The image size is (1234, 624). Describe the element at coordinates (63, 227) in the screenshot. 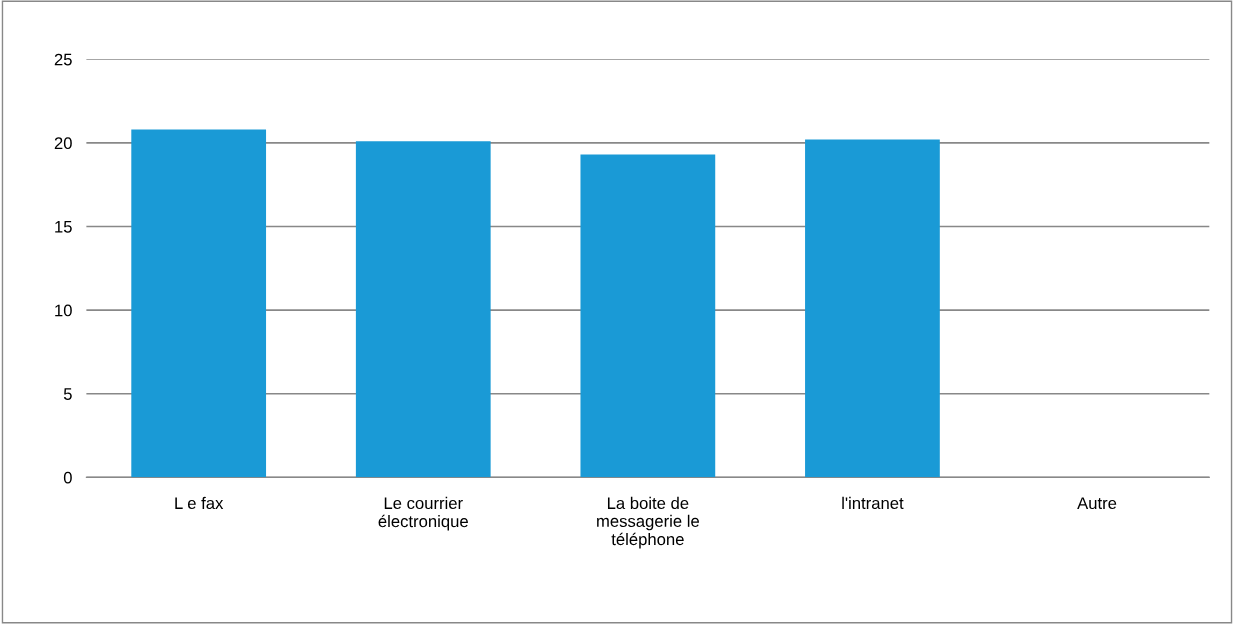

I see `y-tick-label: 15` at that location.